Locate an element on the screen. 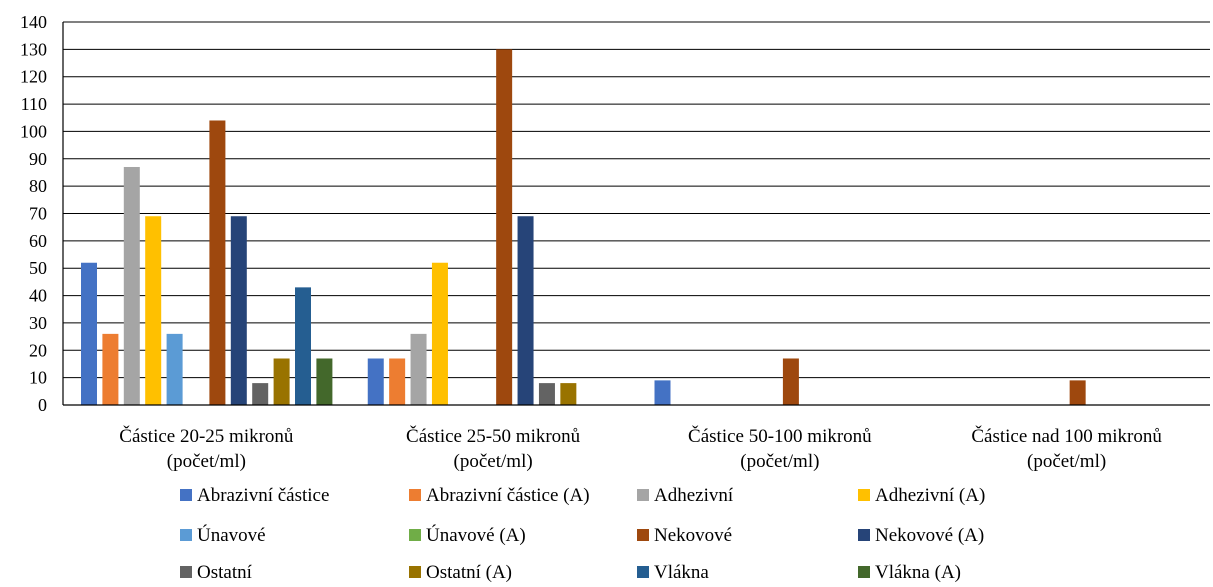 The image size is (1213, 587). y-tick-label: 0 is located at coordinates (42, 405).